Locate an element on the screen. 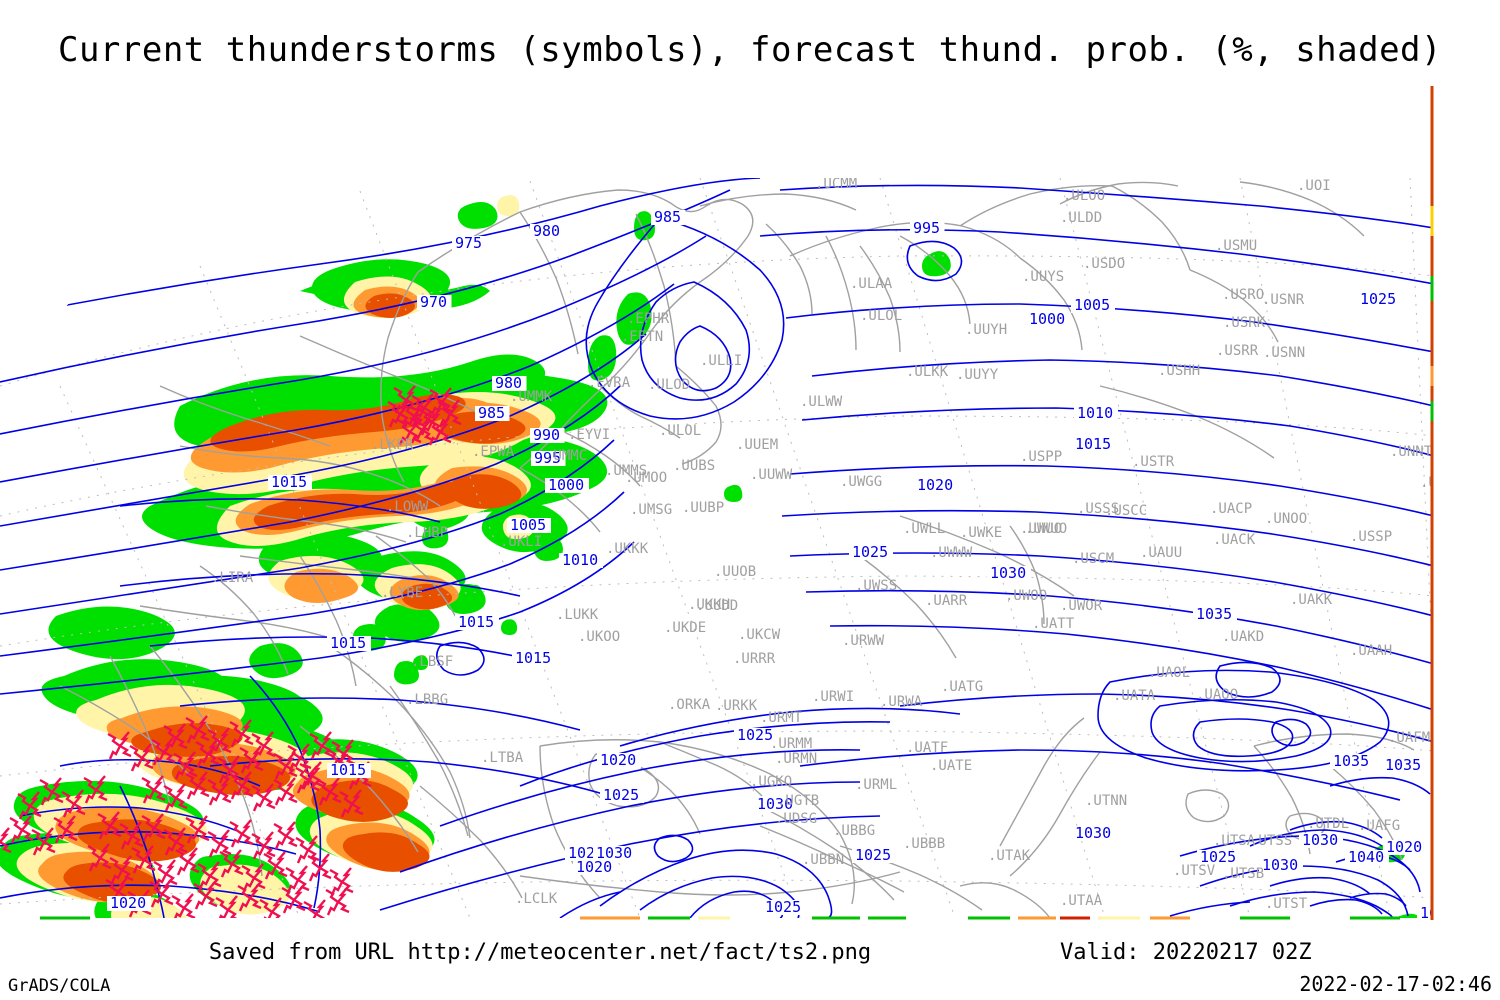 The image size is (1500, 1000). station-label: .UTST is located at coordinates (1286, 904).